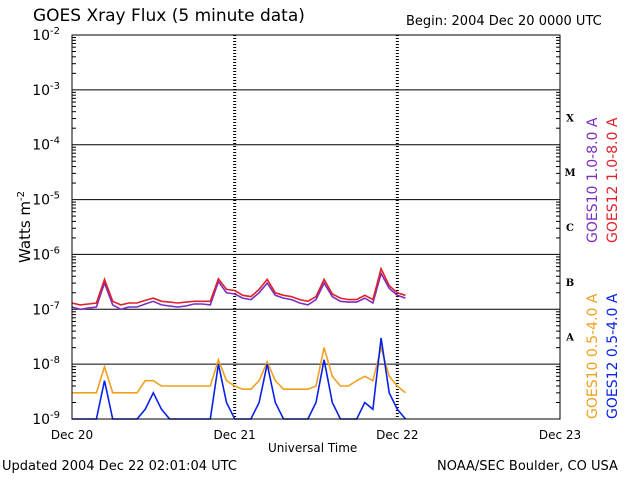 Image resolution: width=640 pixels, height=480 pixels. What do you see at coordinates (46, 309) in the screenshot?
I see `y-tick-label: 10⁻⁷` at bounding box center [46, 309].